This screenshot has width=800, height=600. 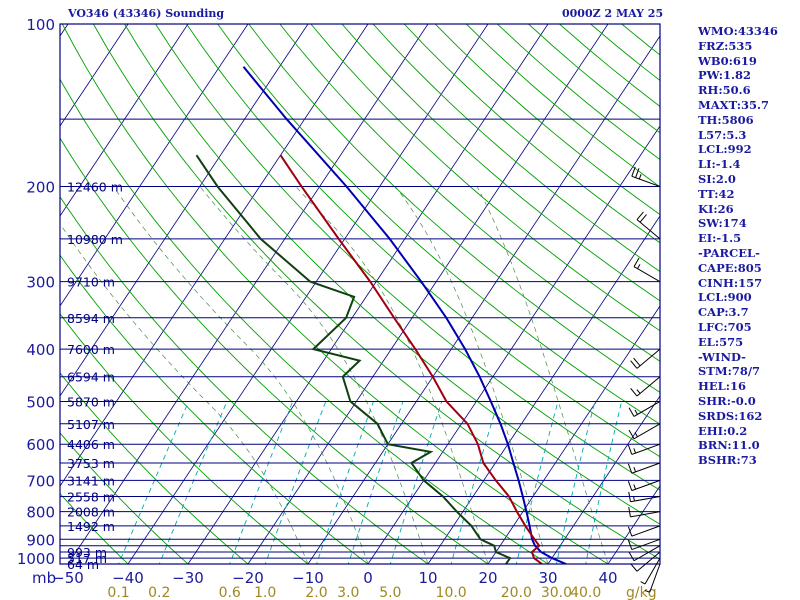 What do you see at coordinates (738, 31) in the screenshot?
I see `index-value: WMO:43346` at bounding box center [738, 31].